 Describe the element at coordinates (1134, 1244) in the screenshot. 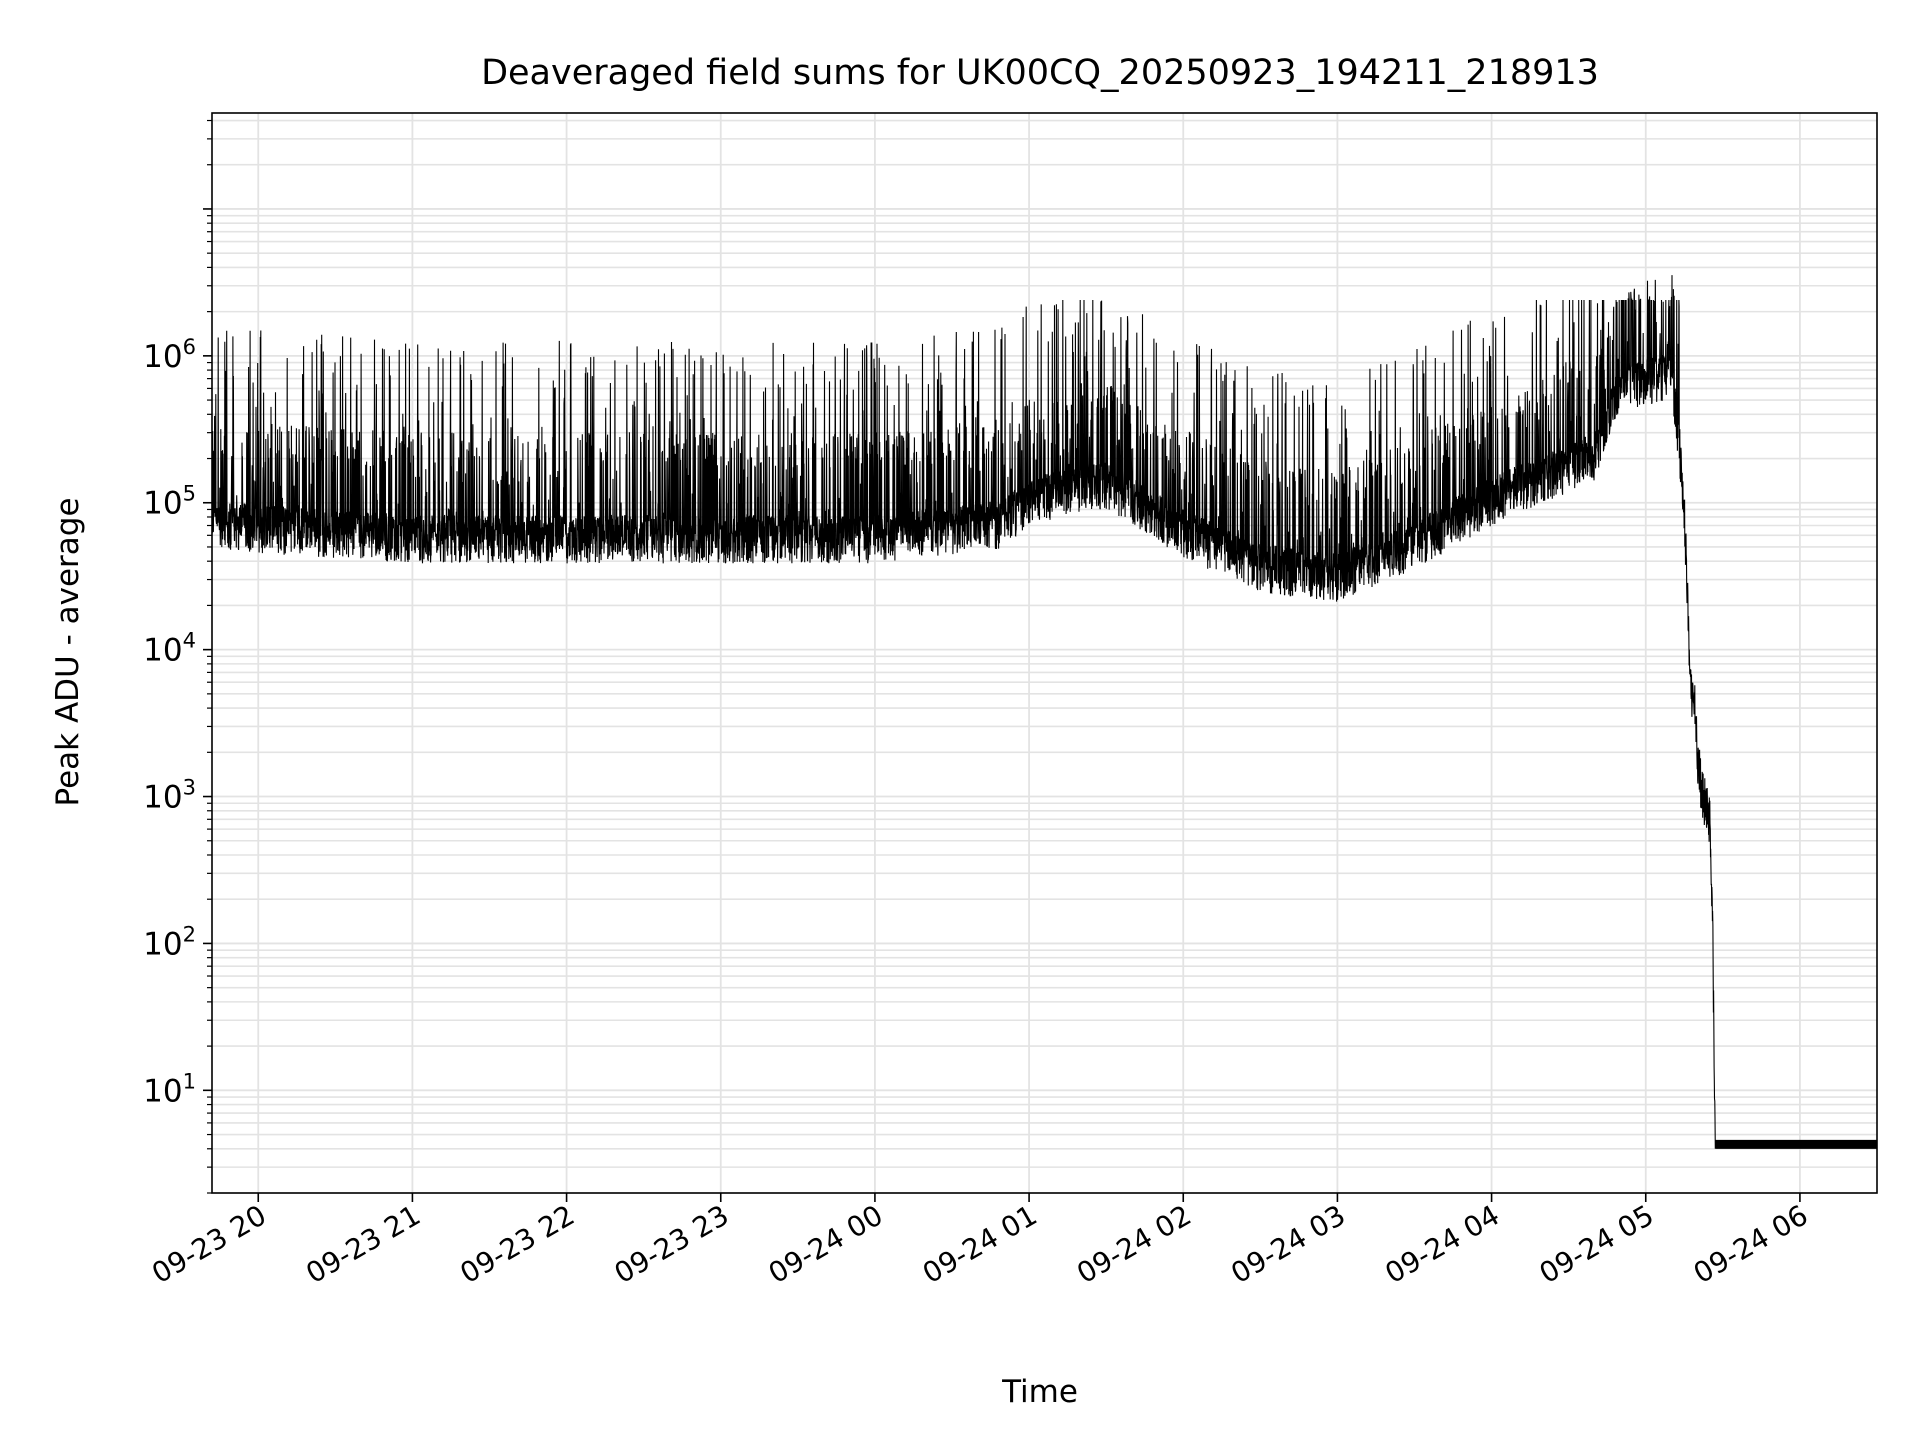

I see `x-tick-label: 09-24 02` at that location.